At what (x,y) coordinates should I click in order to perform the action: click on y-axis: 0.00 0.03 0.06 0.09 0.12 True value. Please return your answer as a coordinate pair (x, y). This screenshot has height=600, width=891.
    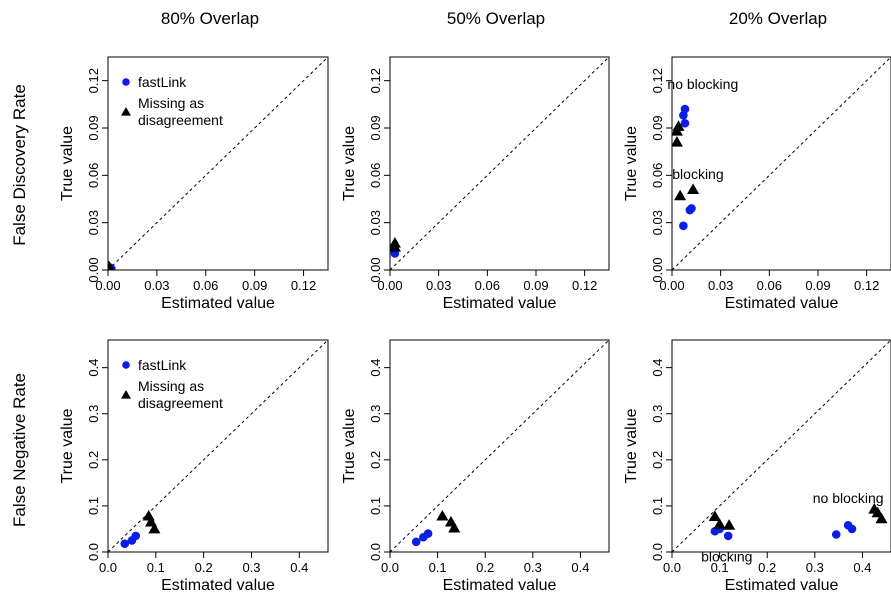
    Looking at the image, I should click on (647, 175).